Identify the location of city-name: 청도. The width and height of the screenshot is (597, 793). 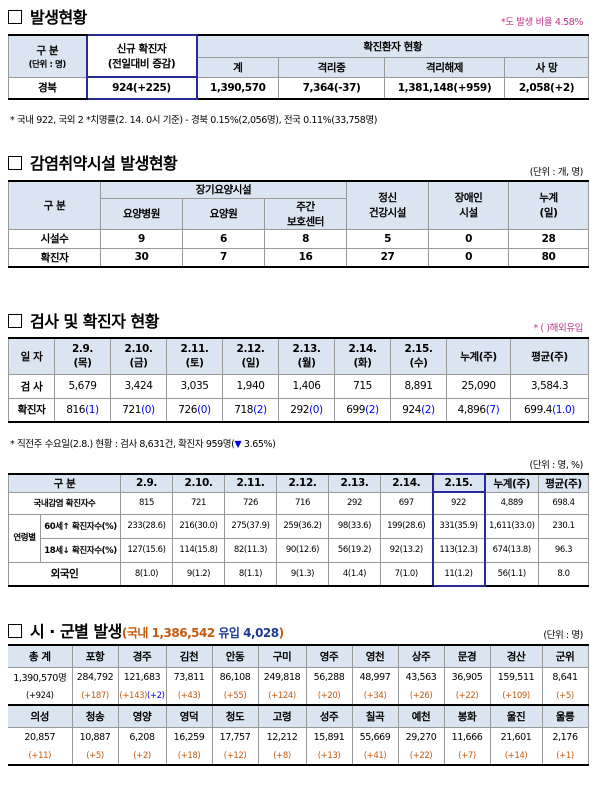
(235, 716).